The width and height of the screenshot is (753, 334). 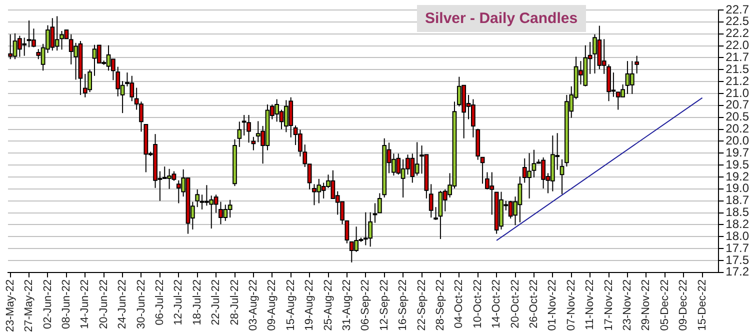 I want to click on y-tick-label: 22.7, so click(x=738, y=9).